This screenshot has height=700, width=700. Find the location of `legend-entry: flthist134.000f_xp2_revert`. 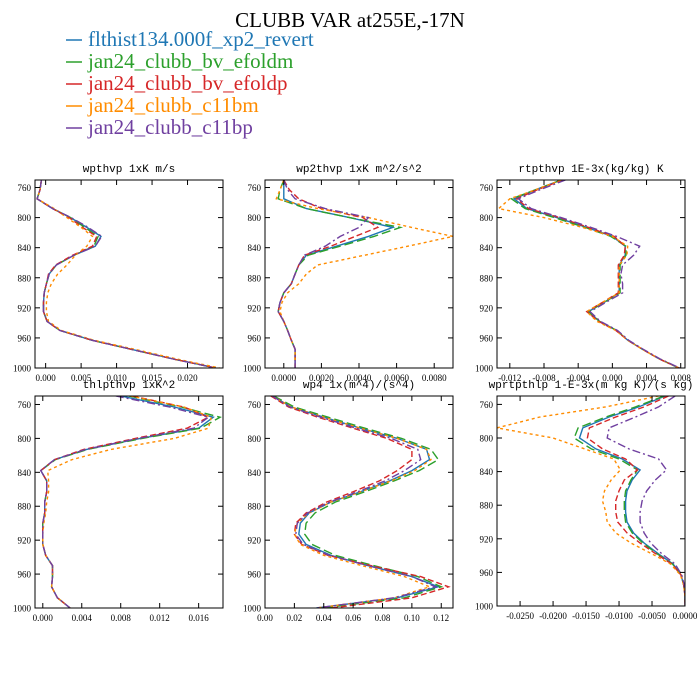

legend-entry: flthist134.000f_xp2_revert is located at coordinates (190, 39).